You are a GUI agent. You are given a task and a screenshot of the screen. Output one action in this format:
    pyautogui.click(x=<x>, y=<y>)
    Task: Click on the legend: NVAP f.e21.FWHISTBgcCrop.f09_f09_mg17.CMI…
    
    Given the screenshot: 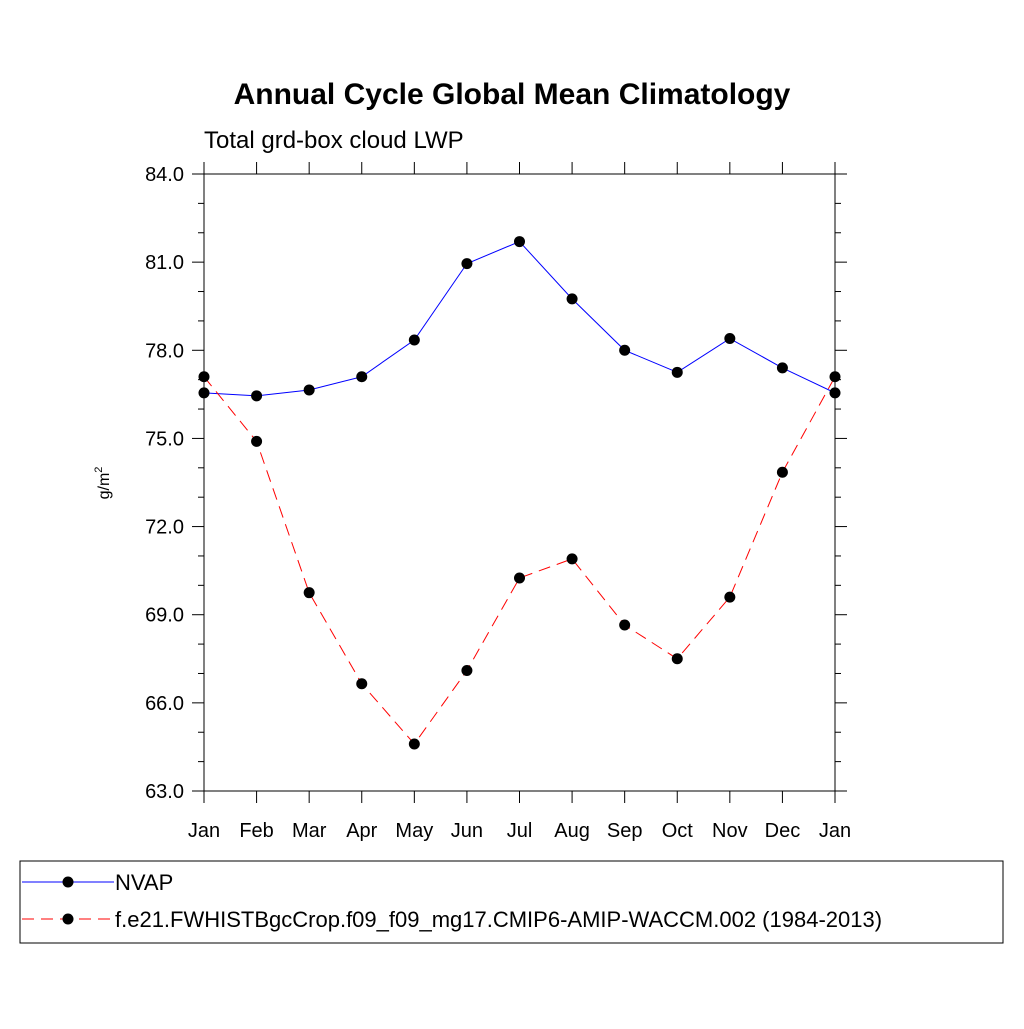 What is the action you would take?
    pyautogui.click(x=511, y=902)
    